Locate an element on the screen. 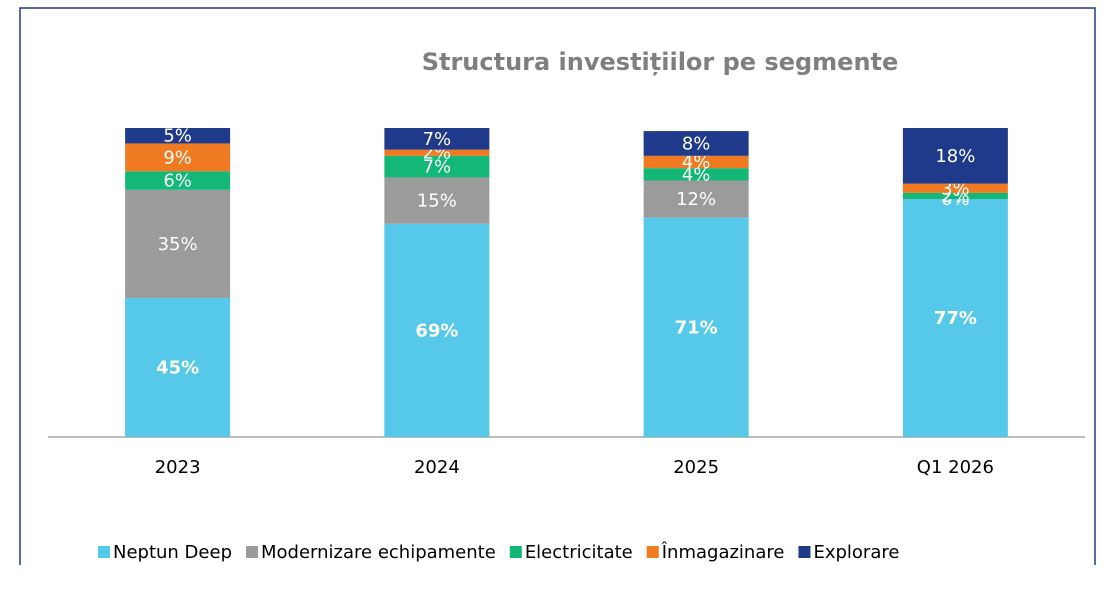  legend-label: Electricitate is located at coordinates (579, 552).